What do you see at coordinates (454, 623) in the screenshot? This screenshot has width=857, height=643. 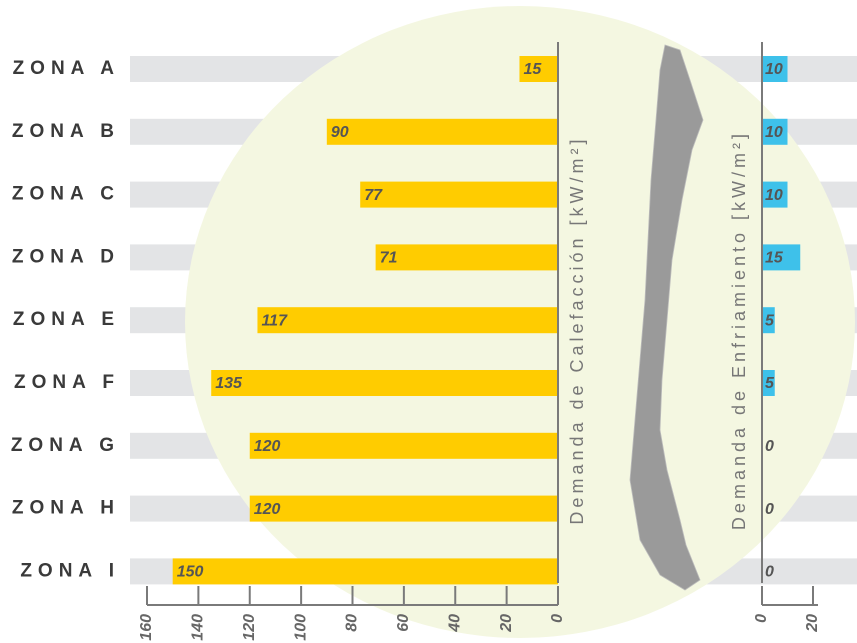 I see `x-tick-label: 40` at bounding box center [454, 623].